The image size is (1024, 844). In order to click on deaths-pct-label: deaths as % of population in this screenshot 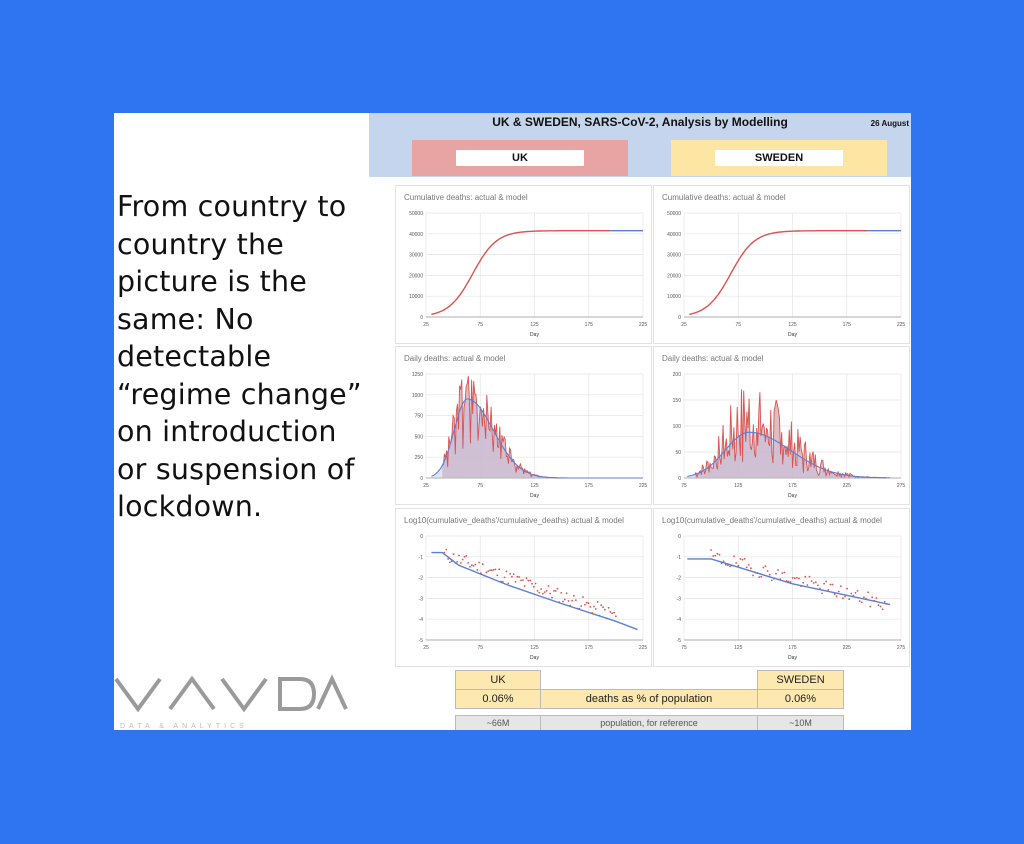, I will do `click(649, 699)`.